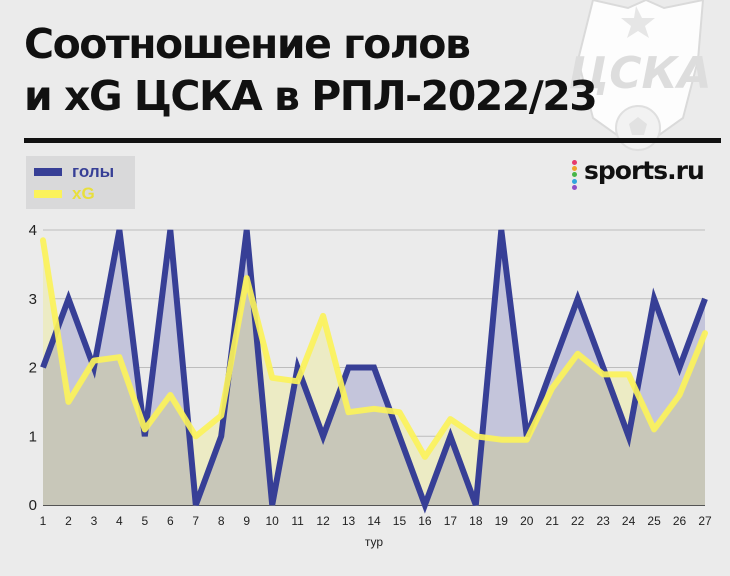 This screenshot has height=576, width=730. What do you see at coordinates (654, 521) in the screenshot?
I see `x-tick-25: 25` at bounding box center [654, 521].